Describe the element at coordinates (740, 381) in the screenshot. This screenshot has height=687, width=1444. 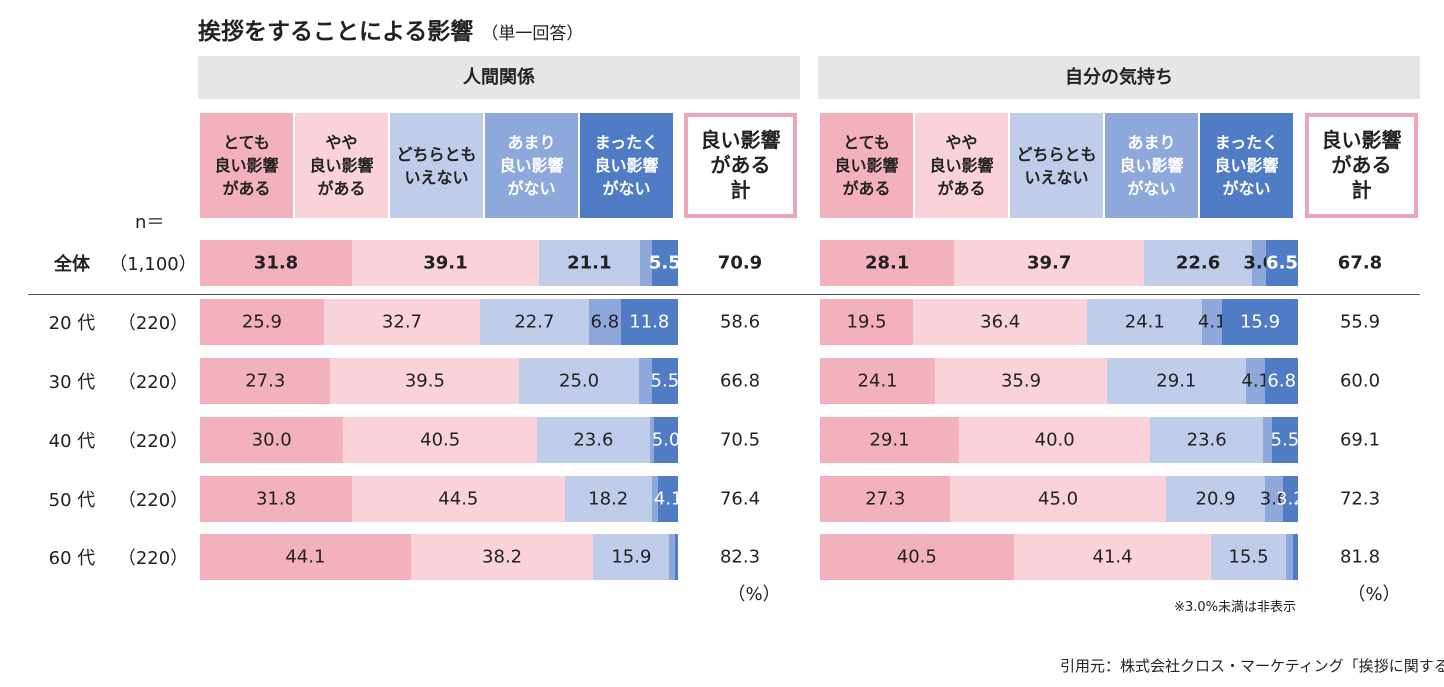
I see `total-value: 66.8` at that location.